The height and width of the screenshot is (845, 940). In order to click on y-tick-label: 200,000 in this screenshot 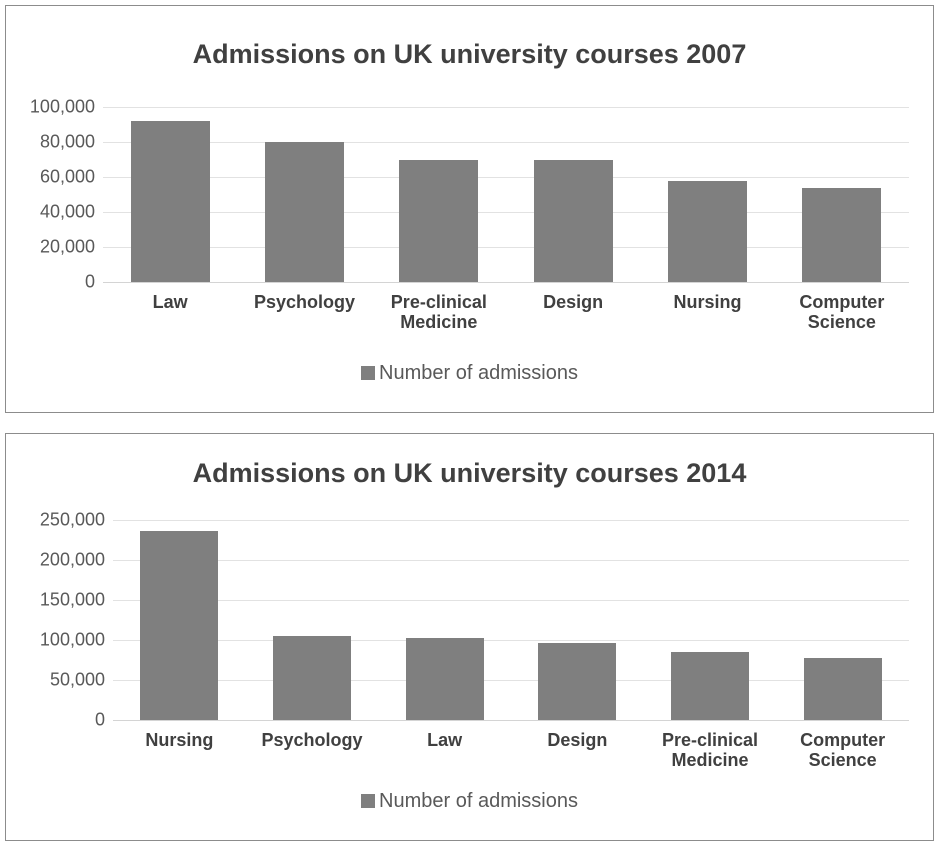, I will do `click(72, 559)`.